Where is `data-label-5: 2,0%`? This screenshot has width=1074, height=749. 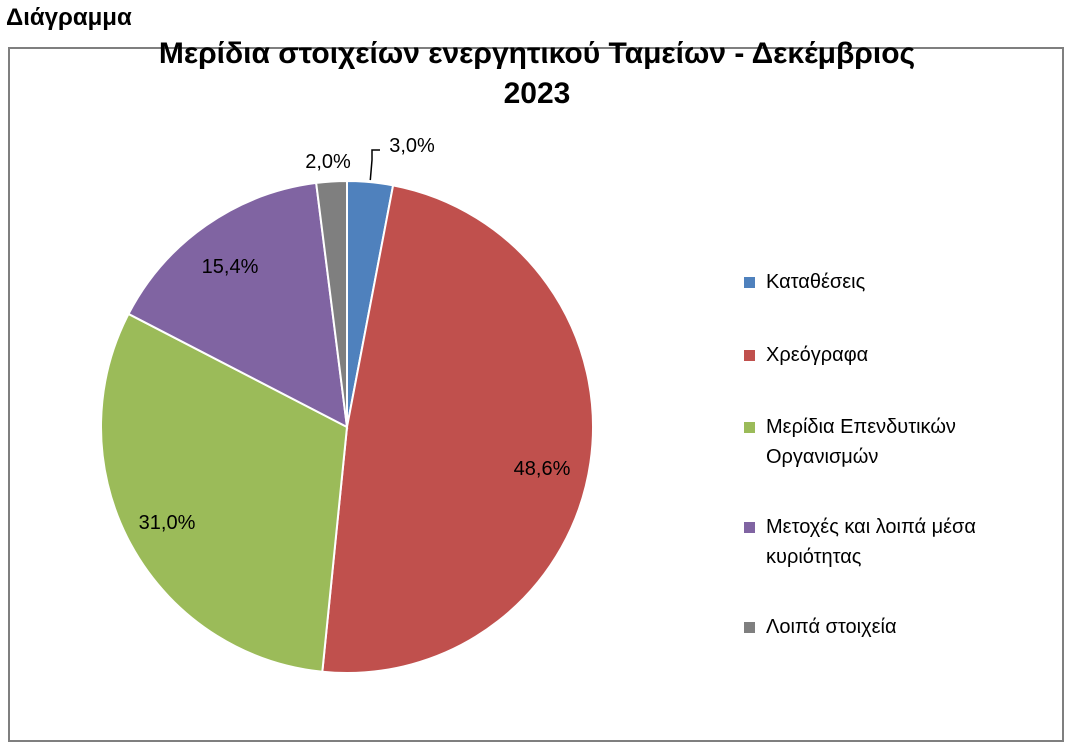 data-label-5: 2,0% is located at coordinates (328, 162).